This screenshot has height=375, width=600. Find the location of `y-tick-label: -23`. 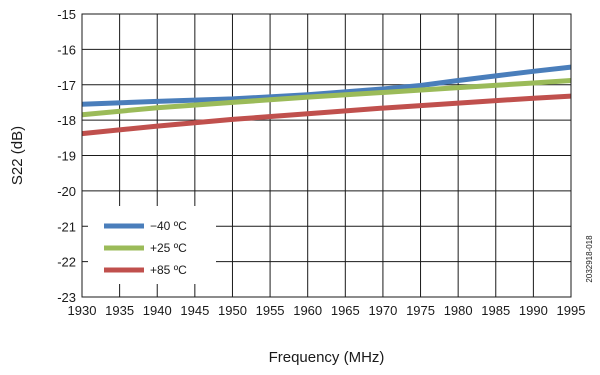

y-tick-label: -23 is located at coordinates (66, 297).